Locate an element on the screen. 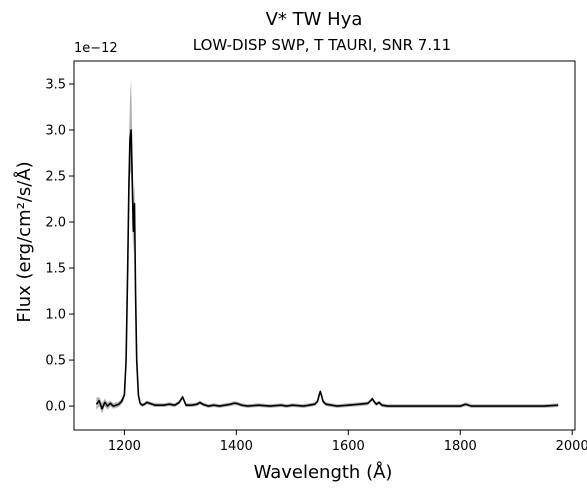 This screenshot has height=493, width=587. x-tick-label: 2000 is located at coordinates (571, 446).